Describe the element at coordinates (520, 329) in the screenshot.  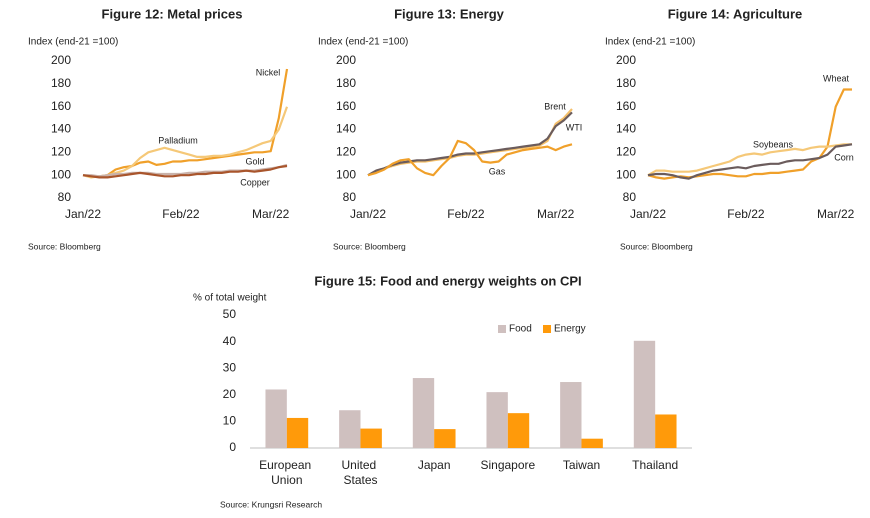
I see `legend-label: Food` at that location.